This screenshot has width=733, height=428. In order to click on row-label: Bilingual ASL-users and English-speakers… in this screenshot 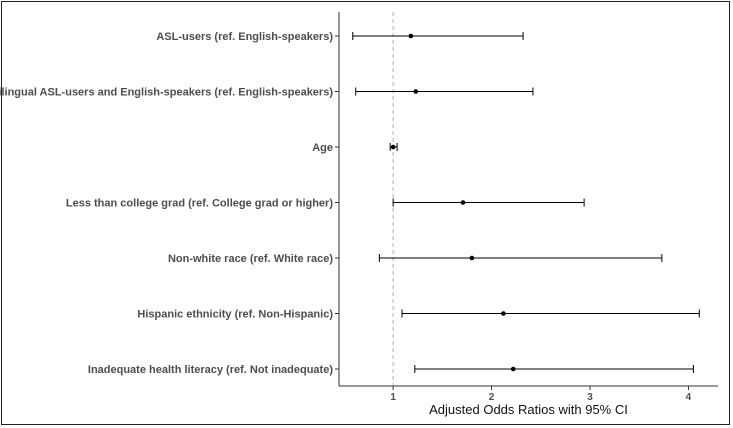, I will do `click(166, 93)`.